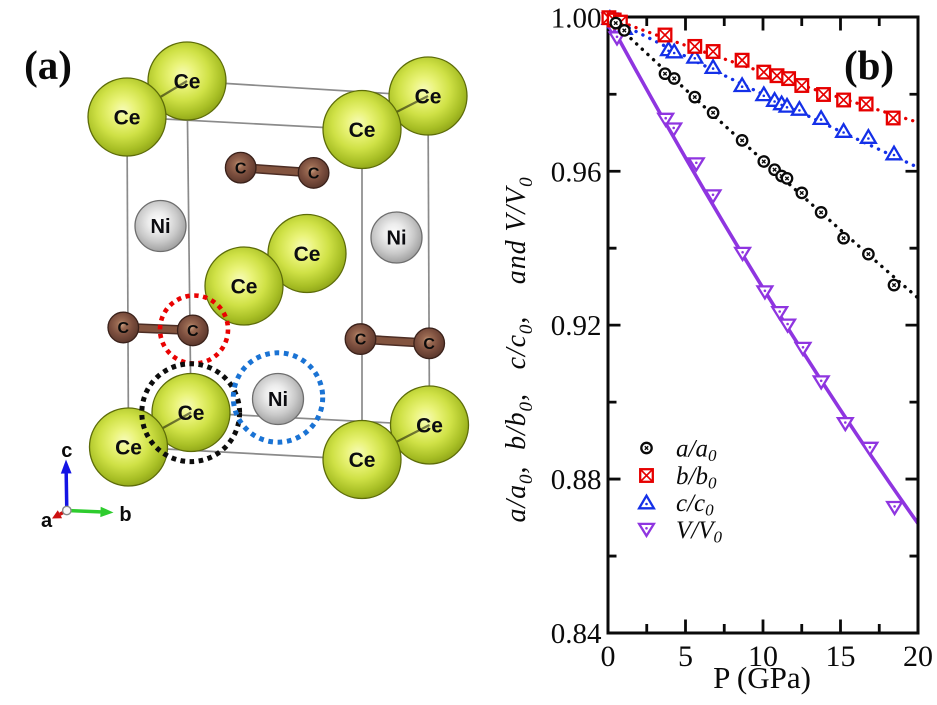  What do you see at coordinates (576, 634) in the screenshot?
I see `svg-text: 0.84` at bounding box center [576, 634].